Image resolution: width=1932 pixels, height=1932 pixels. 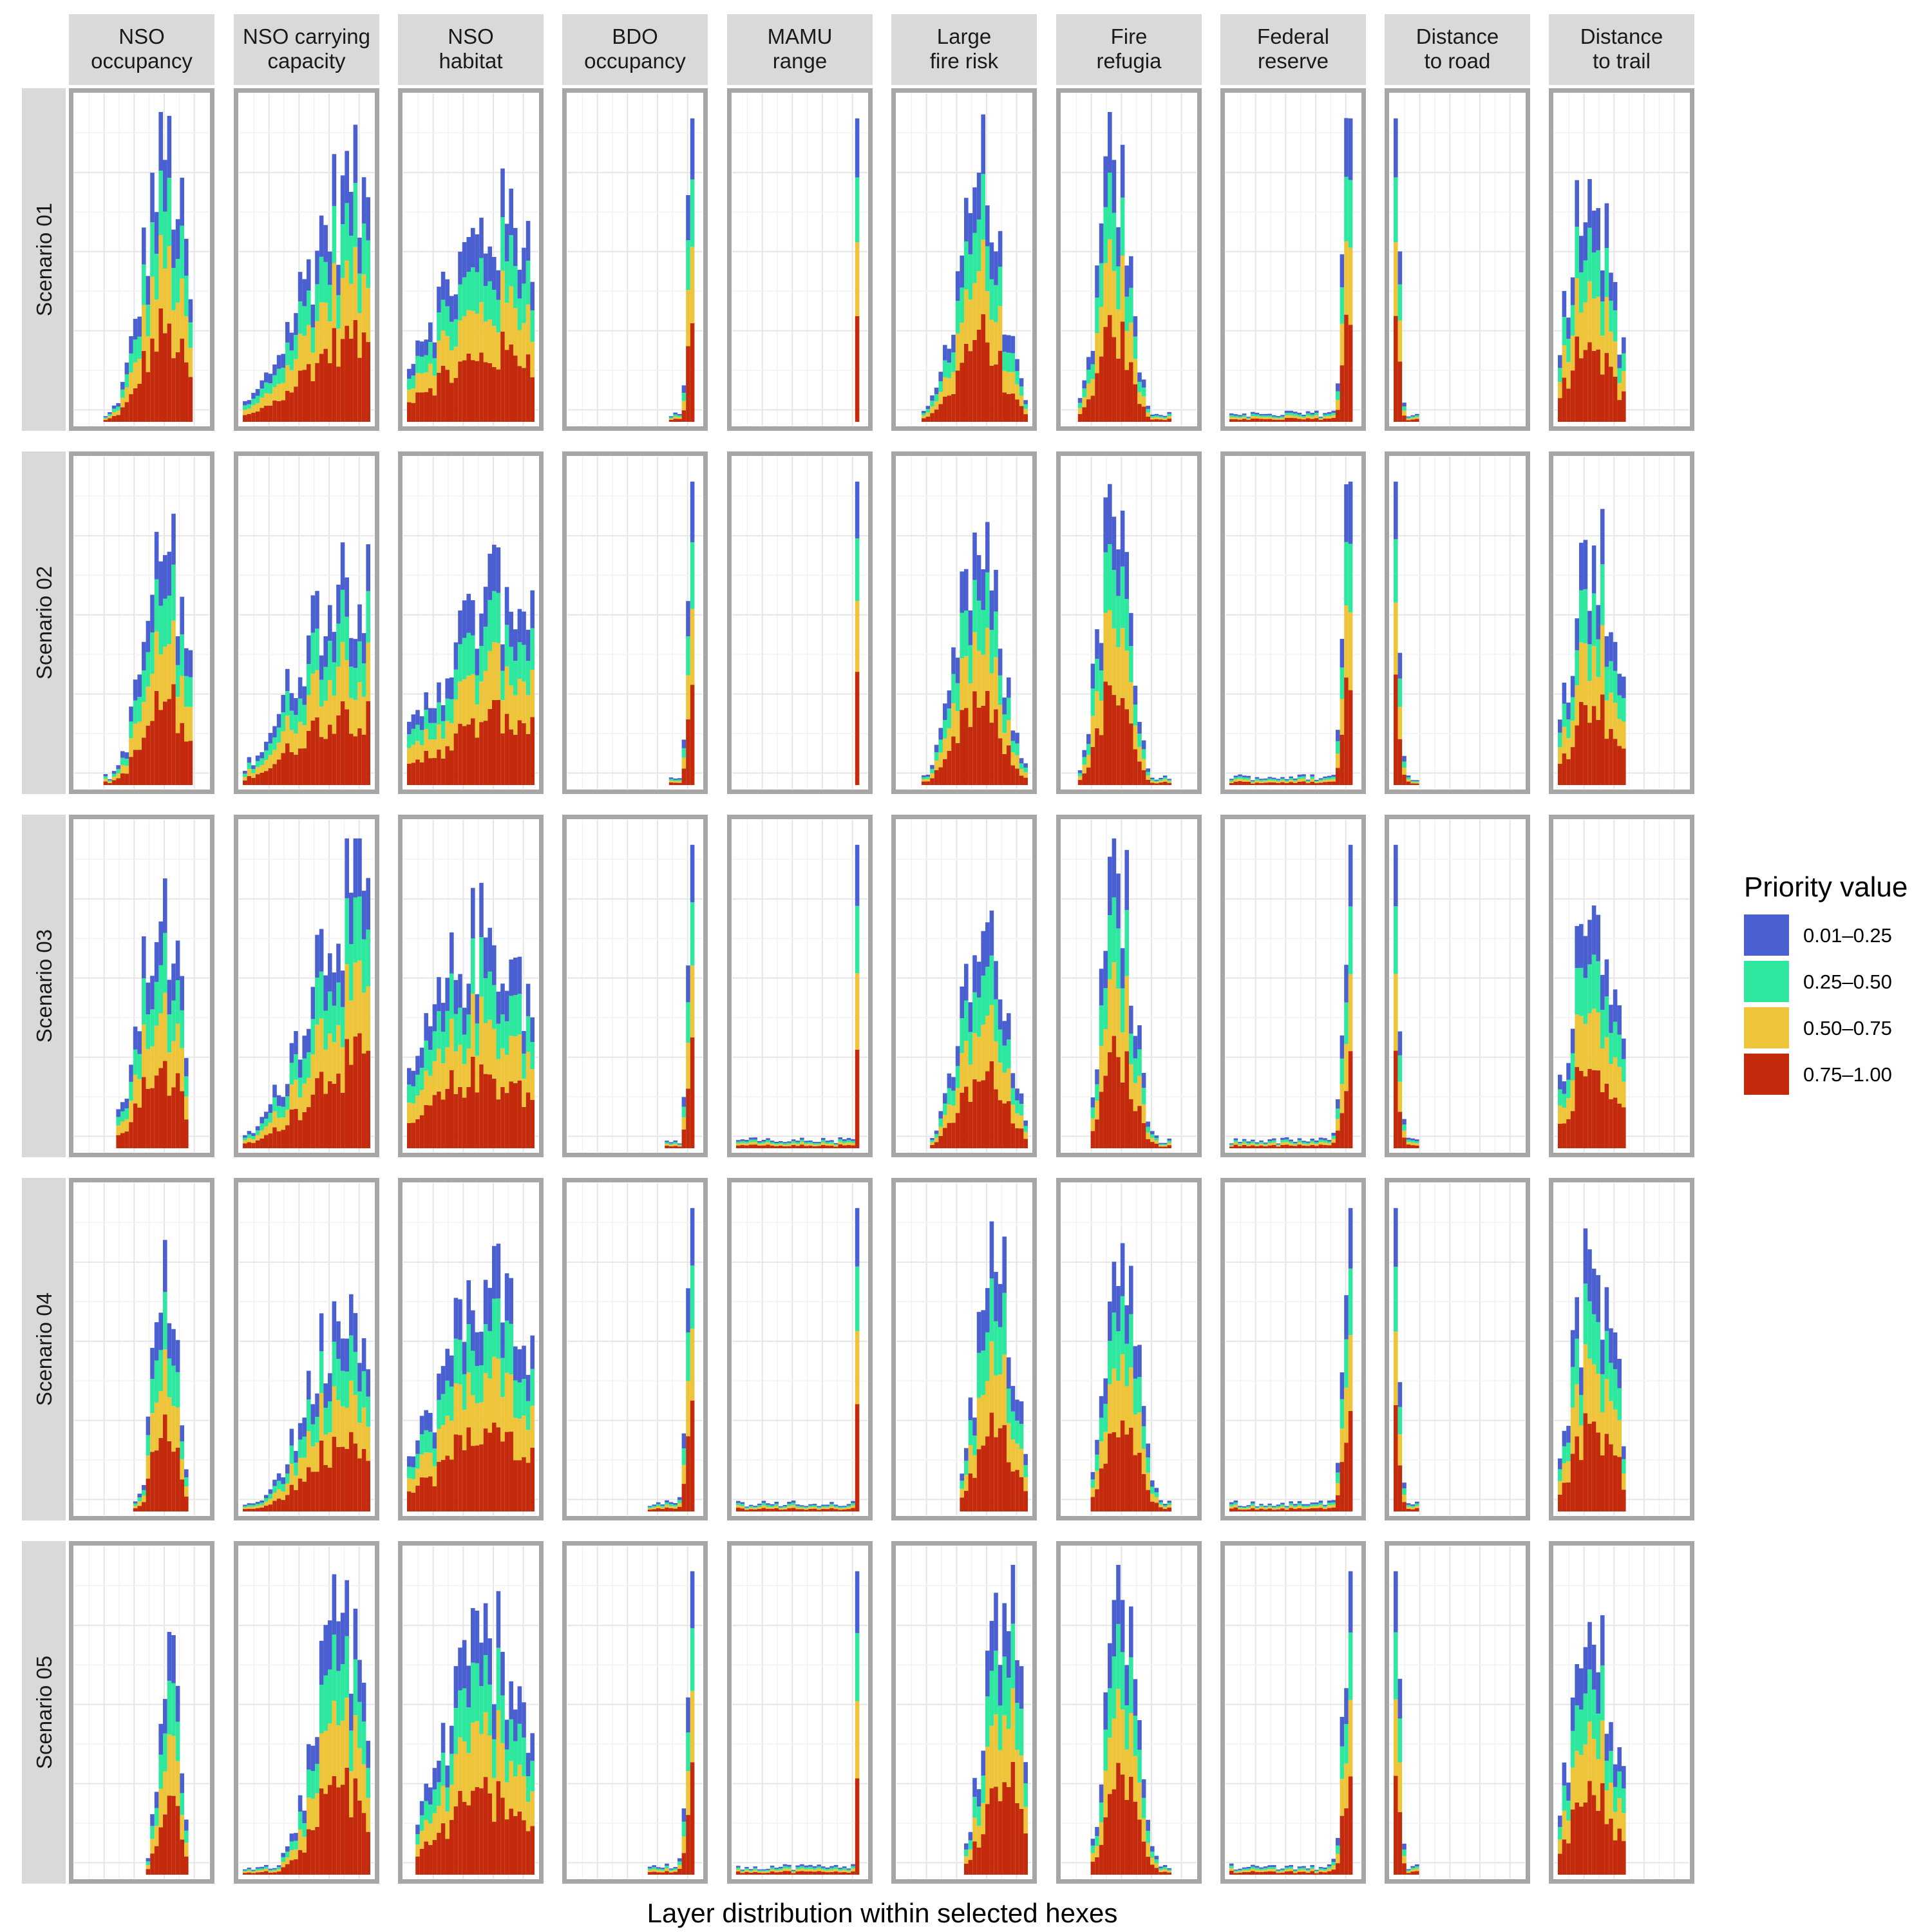 I want to click on legend-title: Priority value, so click(x=1826, y=887).